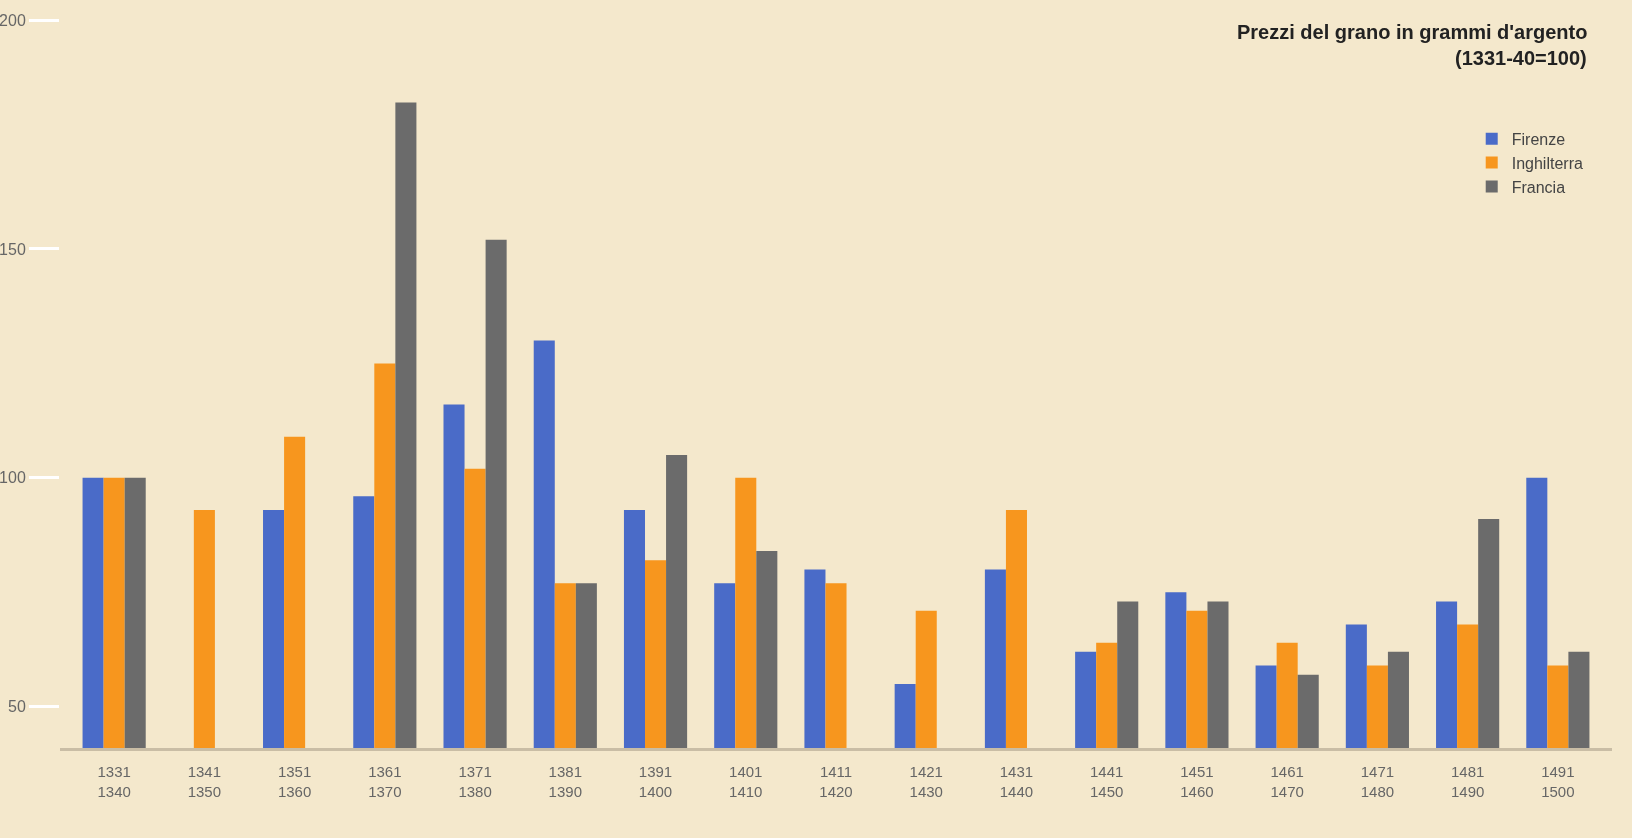 The width and height of the screenshot is (1632, 838). I want to click on y-tick-label: 50, so click(17, 707).